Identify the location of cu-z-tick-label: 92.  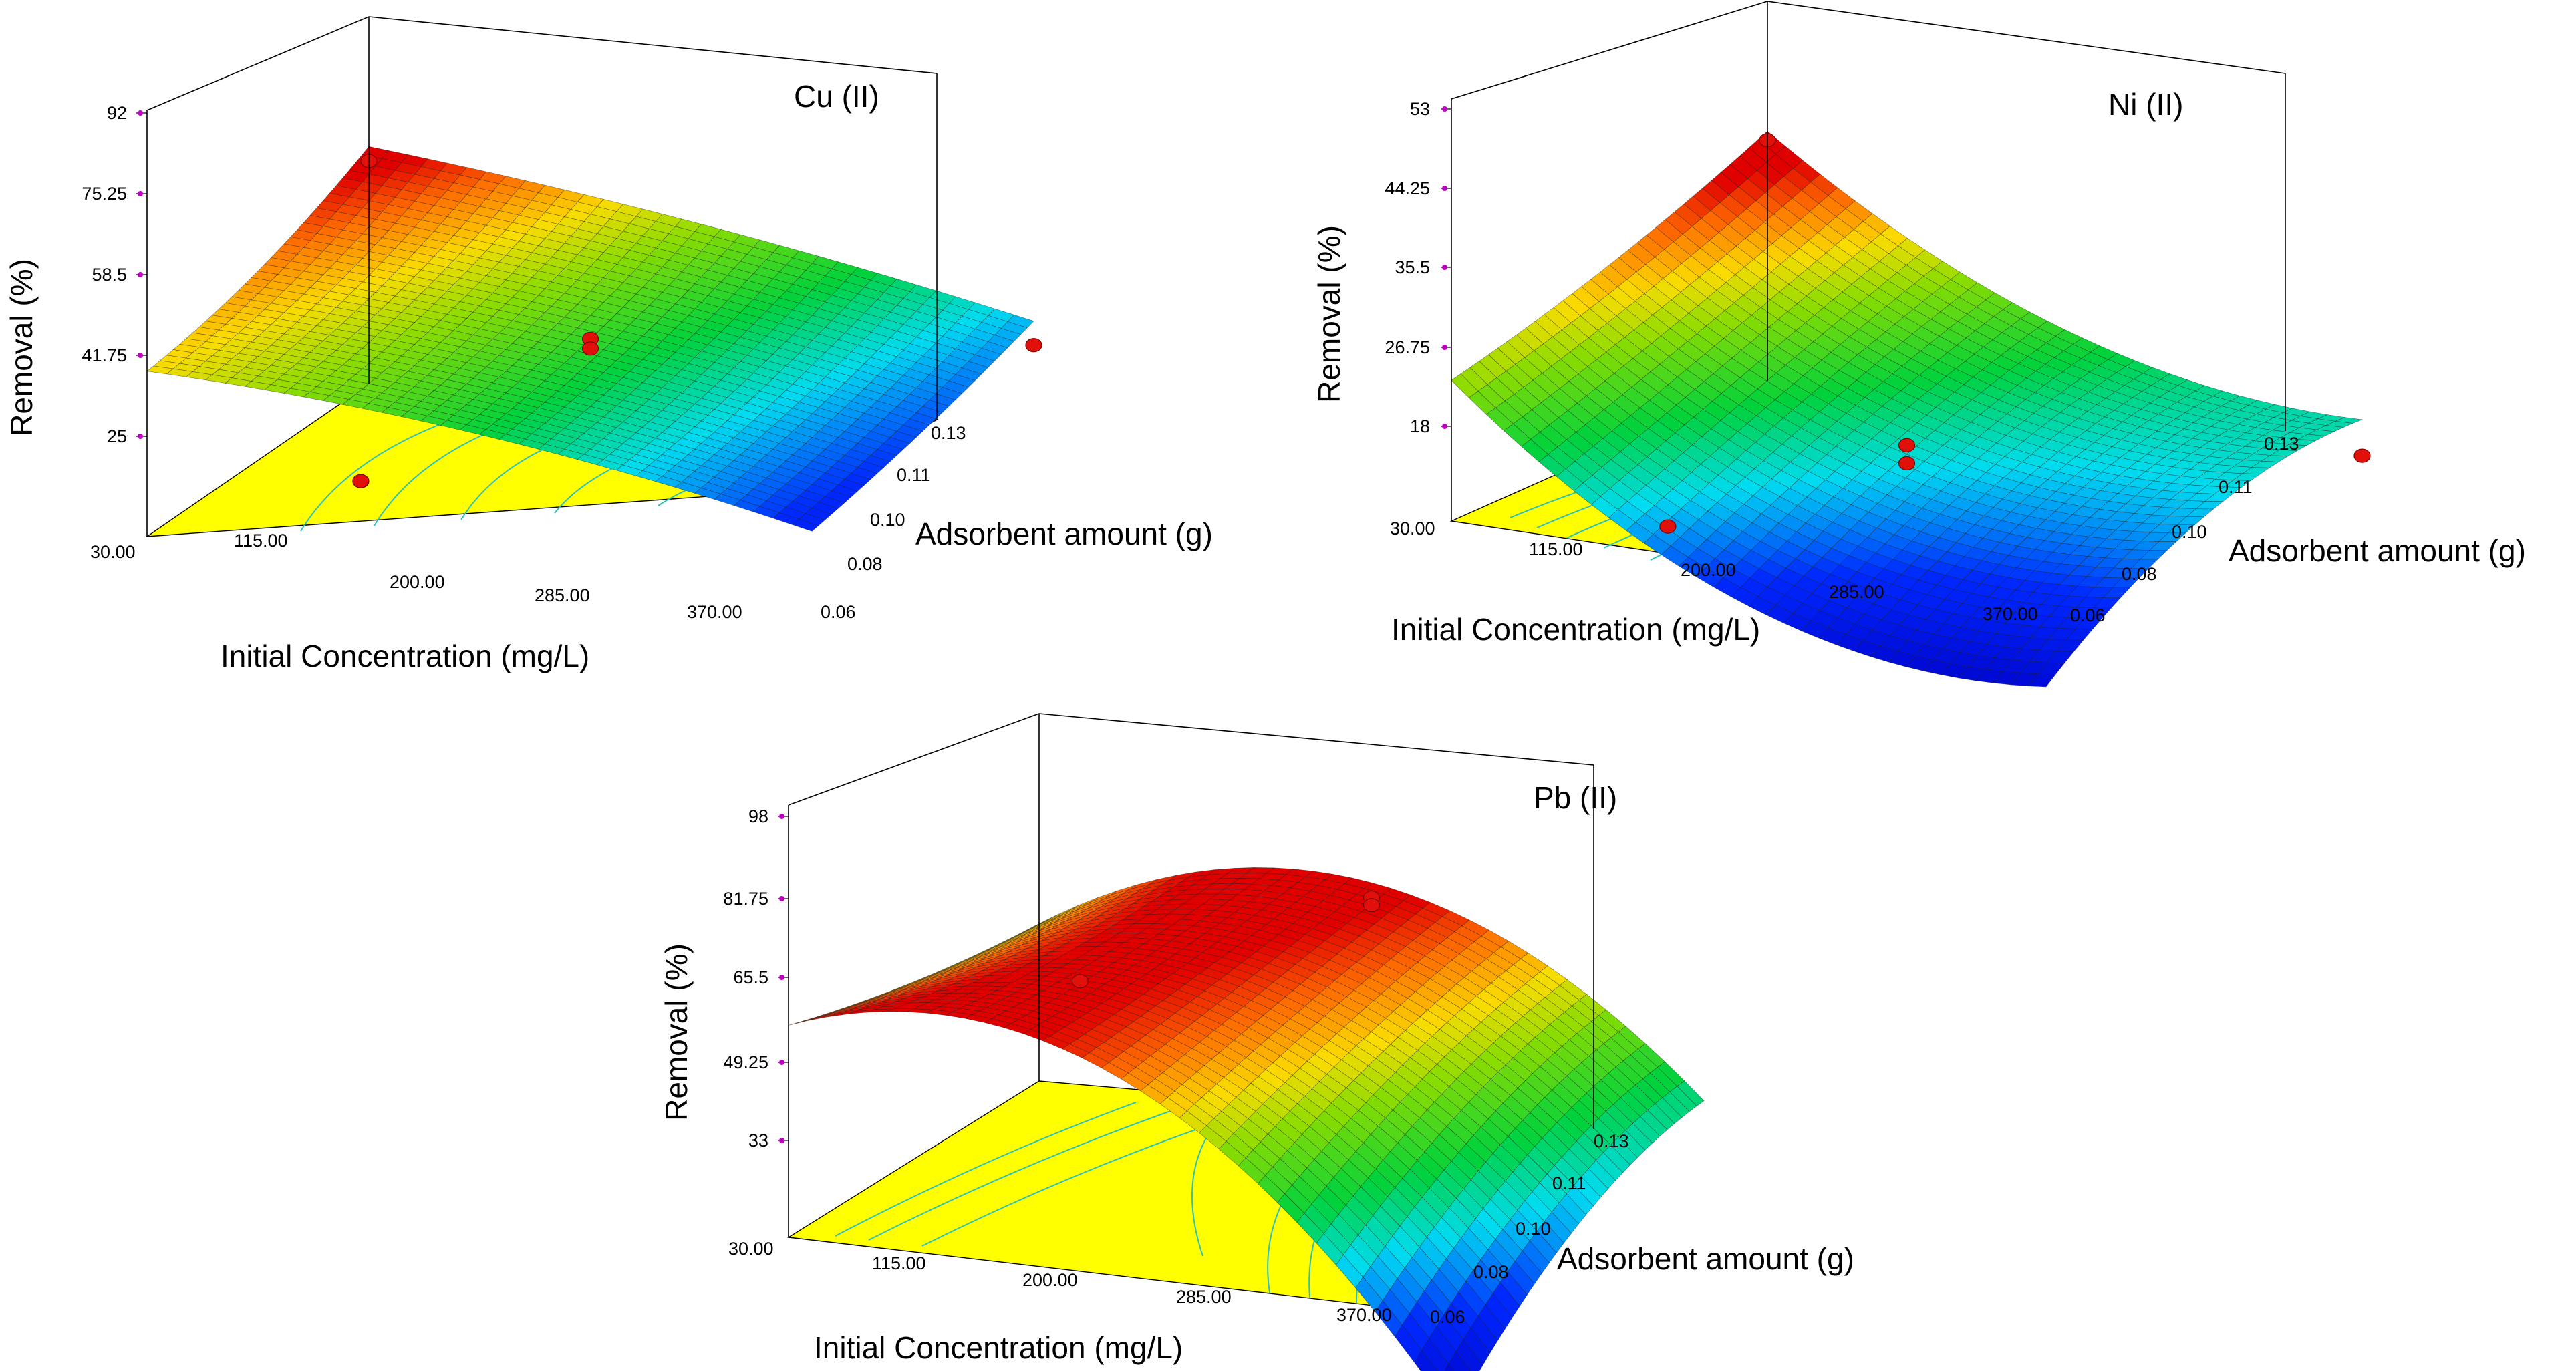
(117, 113).